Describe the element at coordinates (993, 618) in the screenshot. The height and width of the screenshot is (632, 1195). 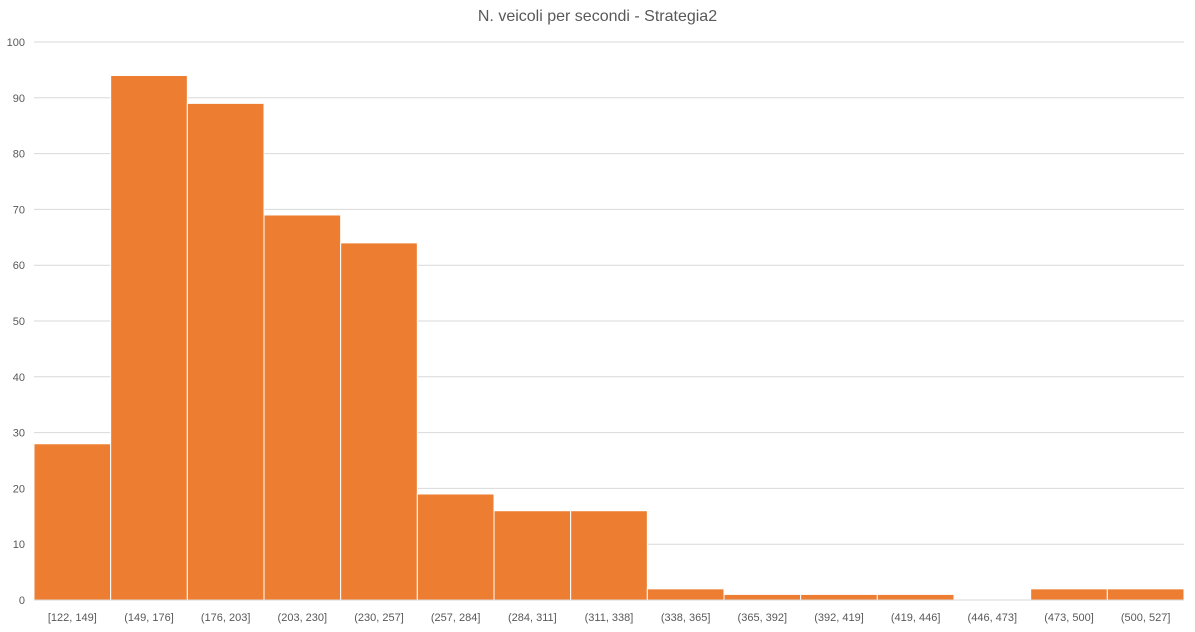
I see `x-tick-label: (446, 473]` at that location.